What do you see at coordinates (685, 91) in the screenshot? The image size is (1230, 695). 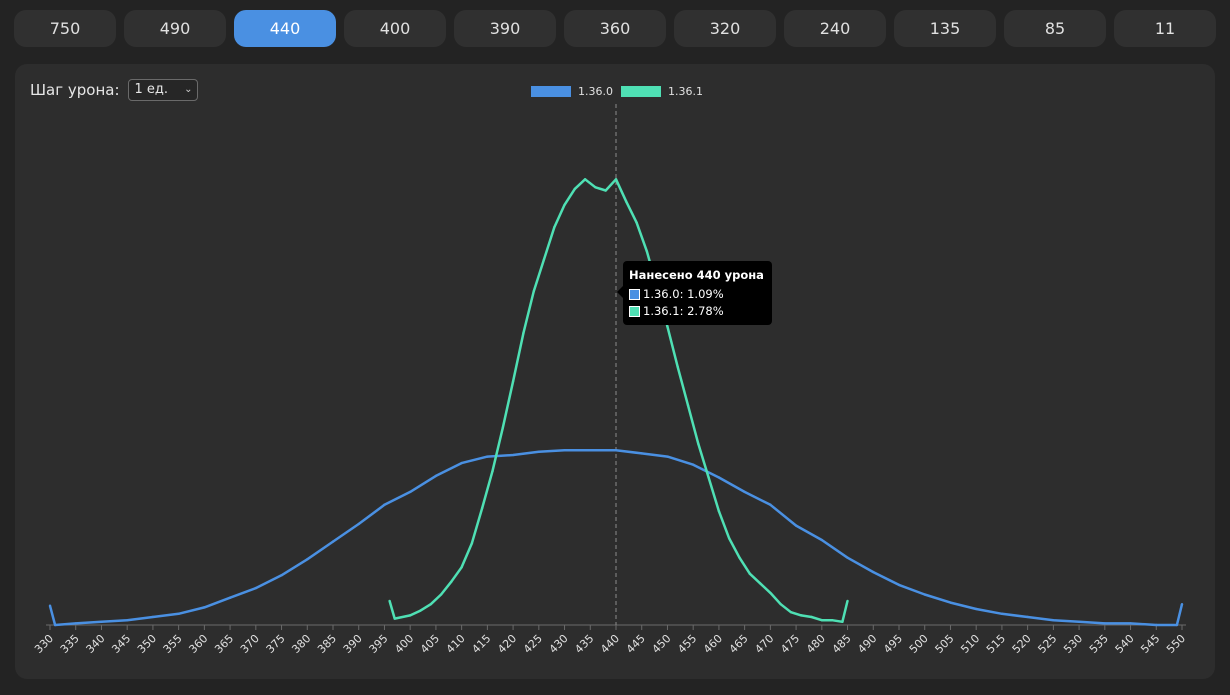 I see `legend-label-1.36.1: 1.36.1` at bounding box center [685, 91].